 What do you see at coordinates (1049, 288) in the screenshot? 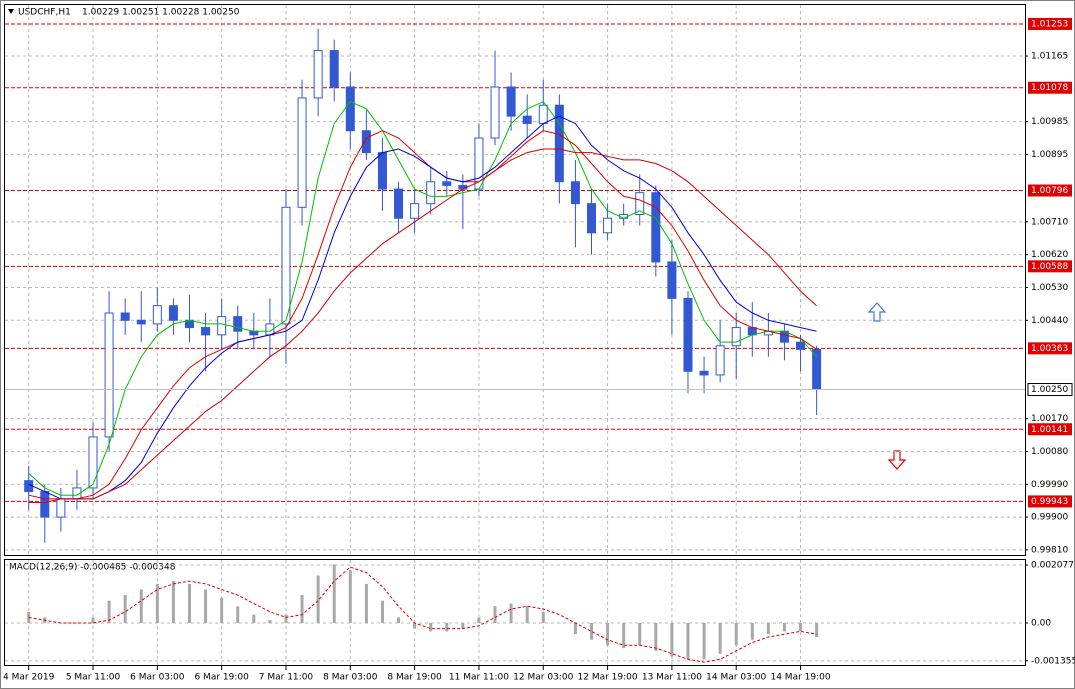
I see `y-tick-label: 1.00530` at bounding box center [1049, 288].